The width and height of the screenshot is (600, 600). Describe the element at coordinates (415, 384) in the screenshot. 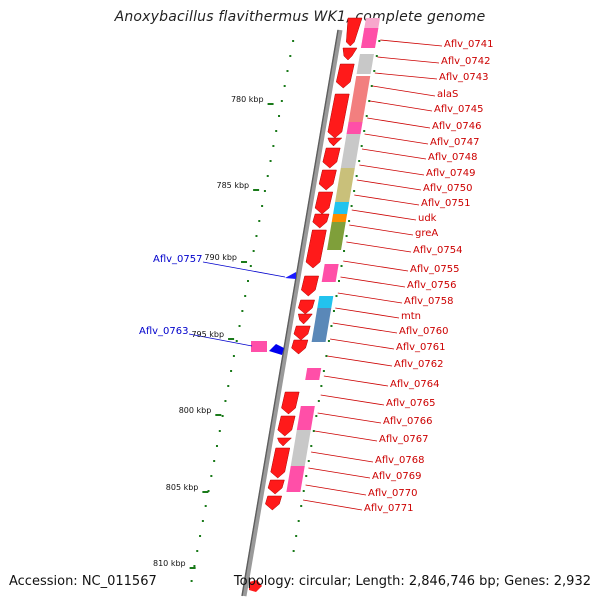

I see `gene-label: Aflv_0764` at that location.